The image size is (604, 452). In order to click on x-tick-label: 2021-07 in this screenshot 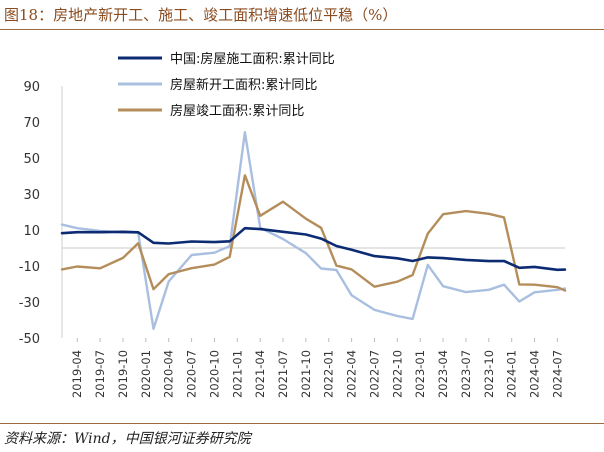, I will do `click(283, 374)`.